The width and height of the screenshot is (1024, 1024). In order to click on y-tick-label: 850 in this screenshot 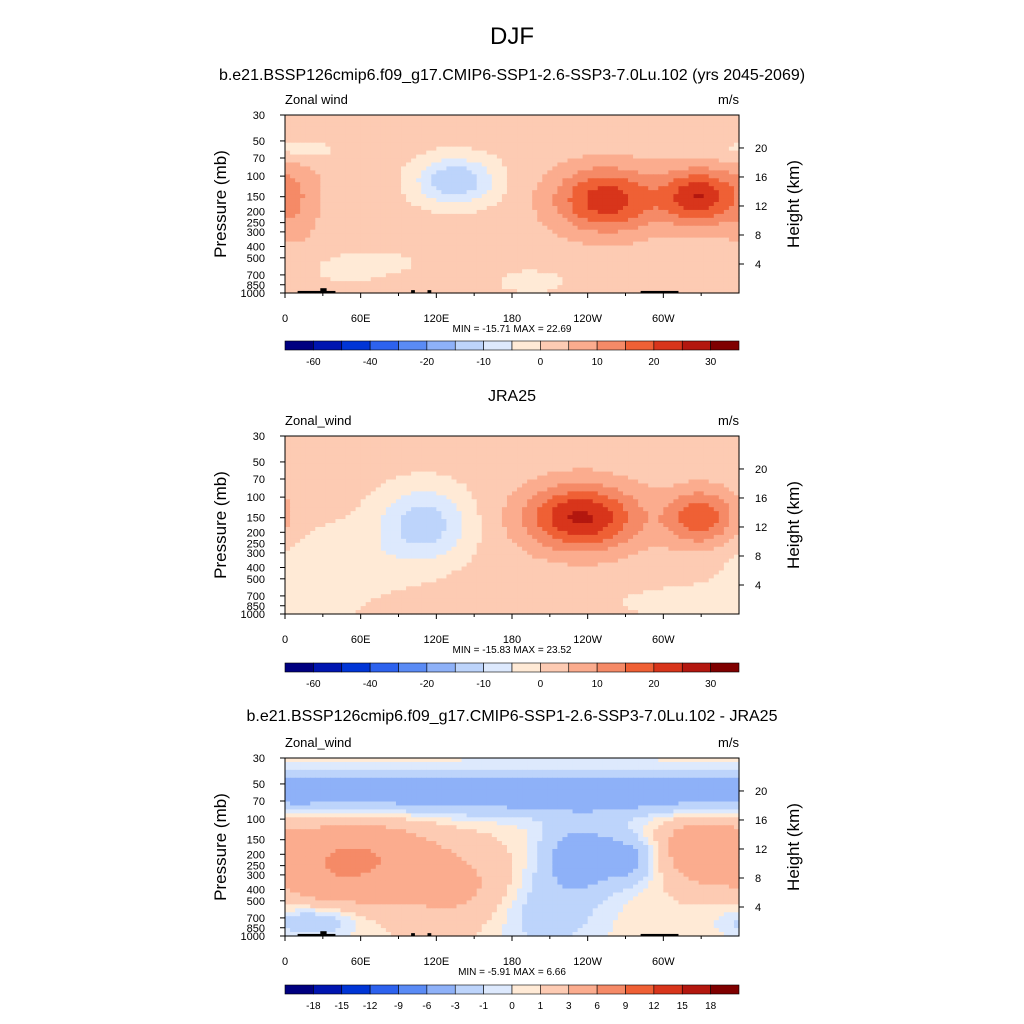, I will do `click(256, 286)`.